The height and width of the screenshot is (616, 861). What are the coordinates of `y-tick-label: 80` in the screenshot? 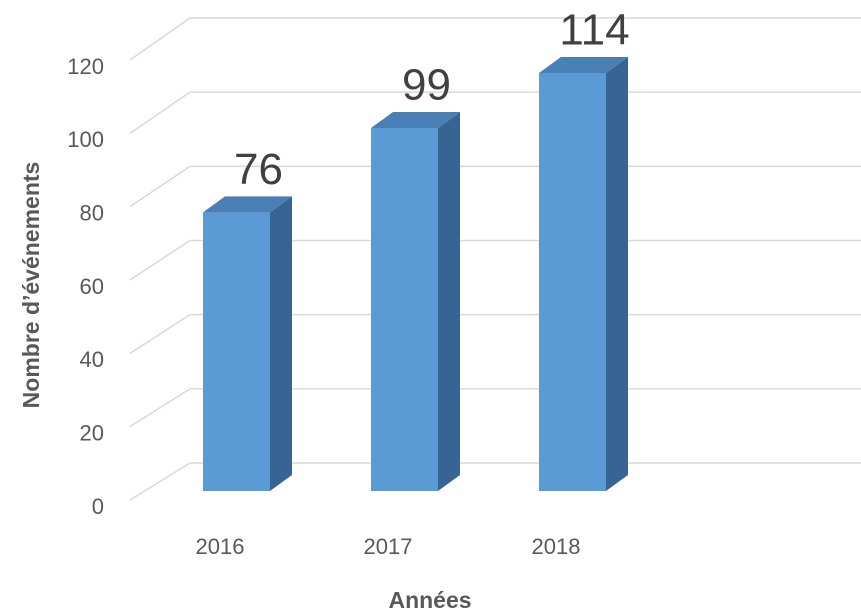 It's located at (92, 212).